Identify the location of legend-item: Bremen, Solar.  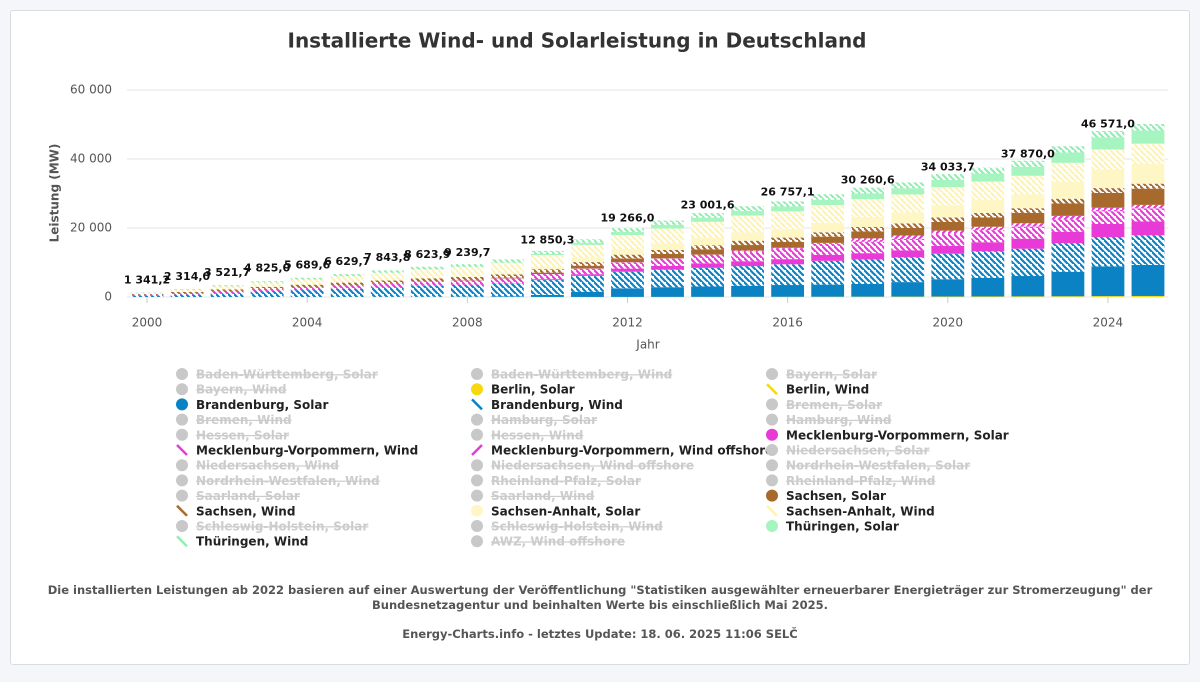
(824, 405).